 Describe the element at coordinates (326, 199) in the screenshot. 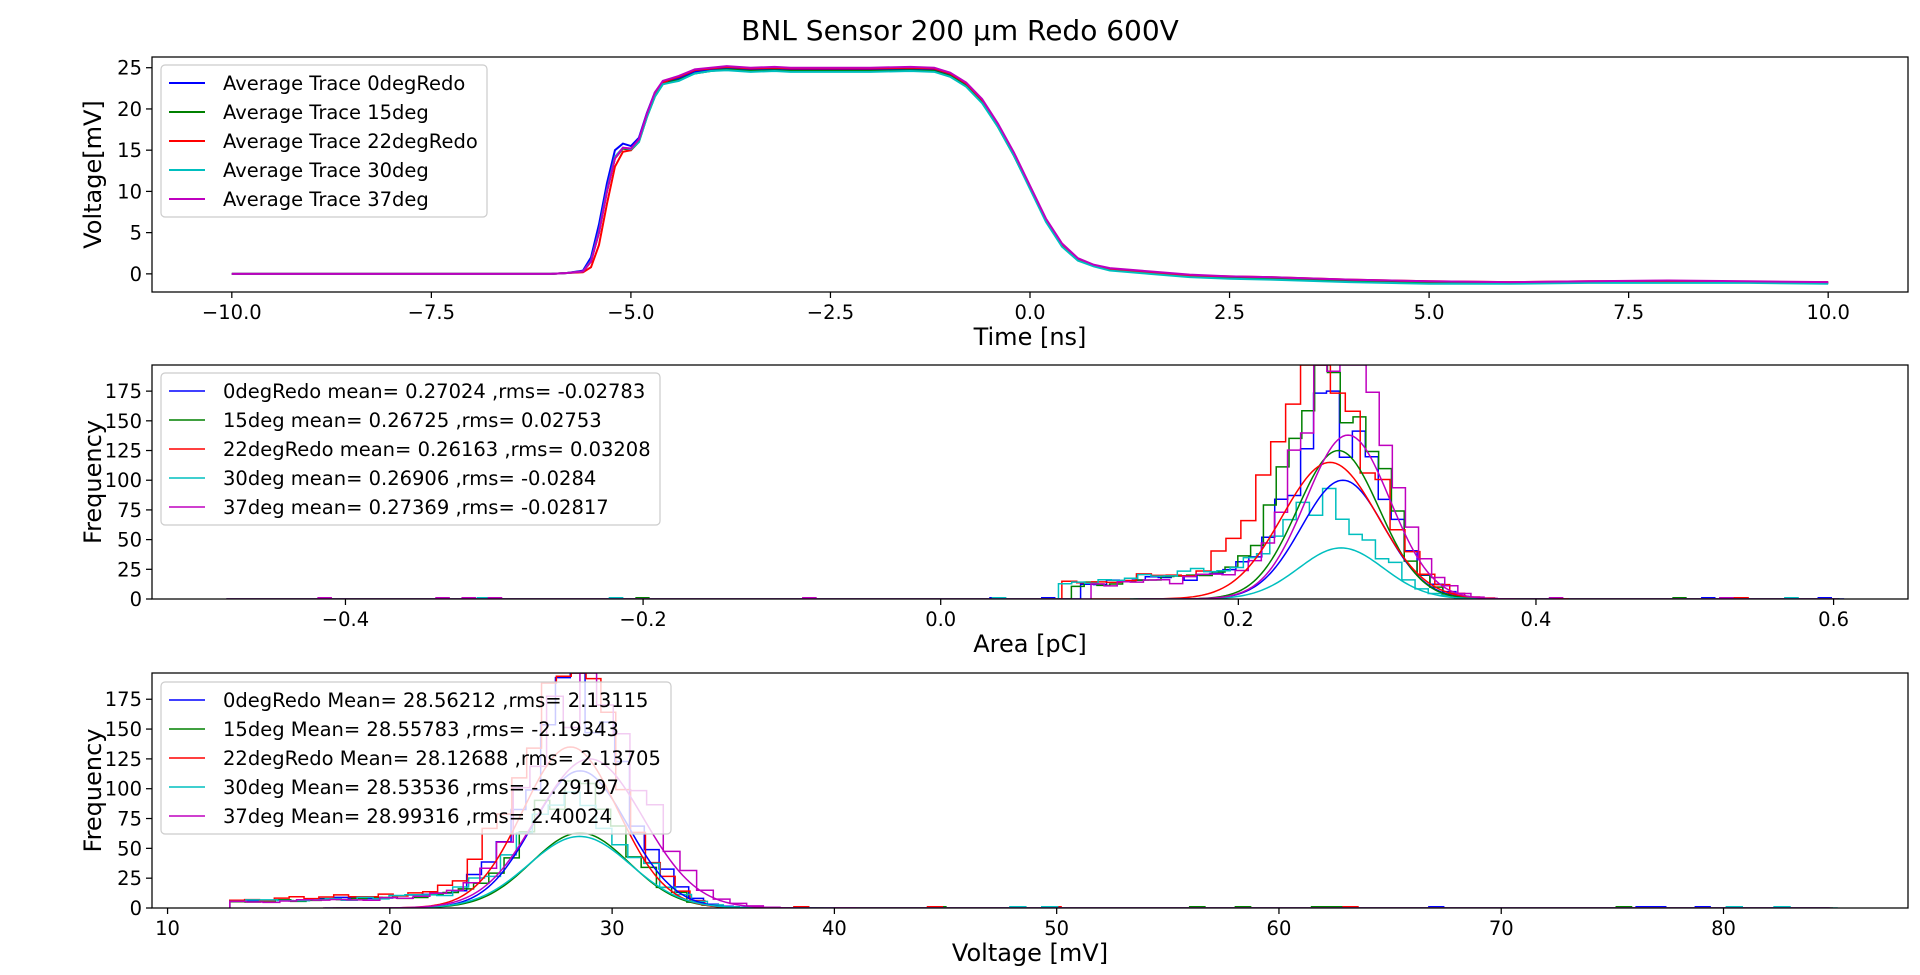

I see `legend-entry-5: Average Trace 37deg` at that location.